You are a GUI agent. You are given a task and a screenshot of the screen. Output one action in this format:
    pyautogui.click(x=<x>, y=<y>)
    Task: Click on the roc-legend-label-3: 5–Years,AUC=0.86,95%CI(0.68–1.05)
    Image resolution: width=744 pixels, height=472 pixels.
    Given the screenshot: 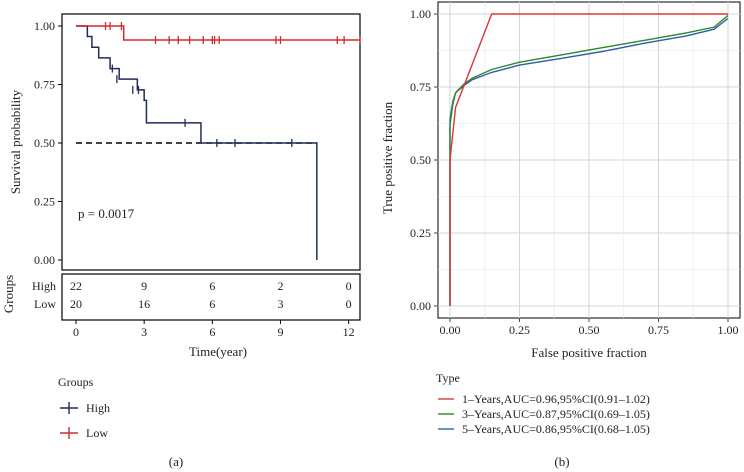 What is the action you would take?
    pyautogui.click(x=556, y=429)
    